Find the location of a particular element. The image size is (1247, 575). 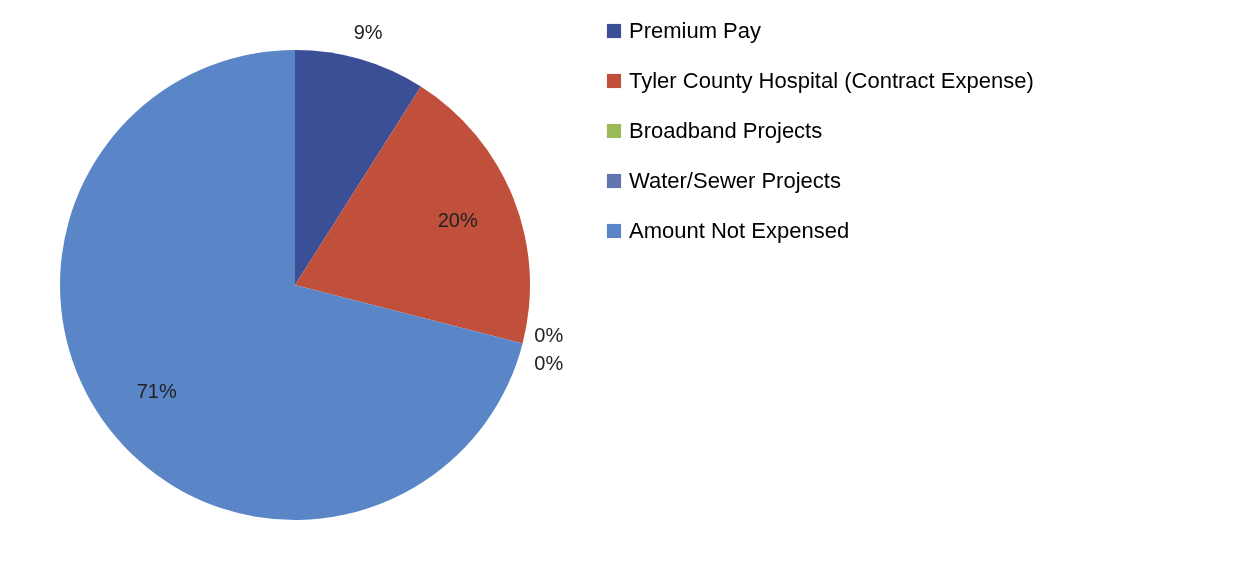

legend-label: Premium Pay is located at coordinates (695, 30).